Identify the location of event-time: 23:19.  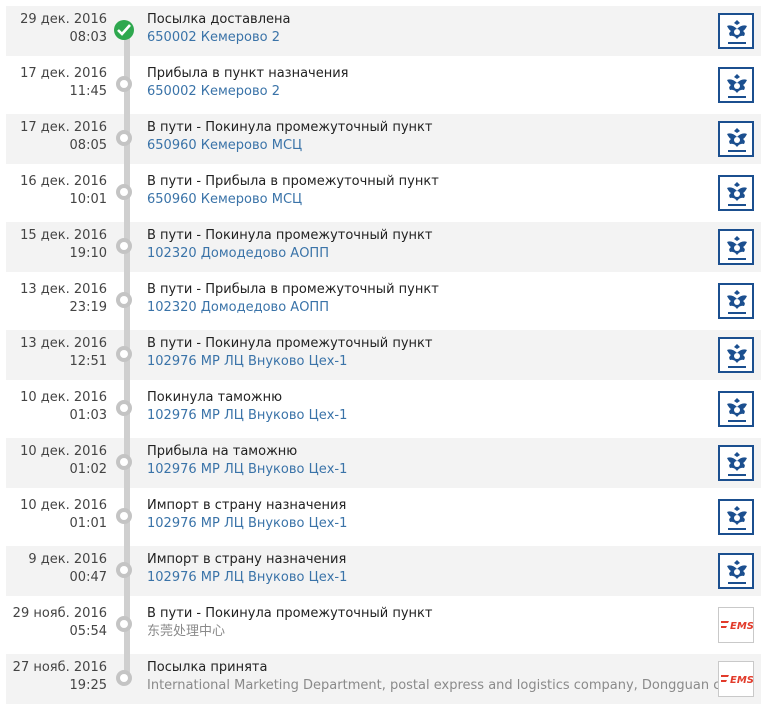
(88, 307).